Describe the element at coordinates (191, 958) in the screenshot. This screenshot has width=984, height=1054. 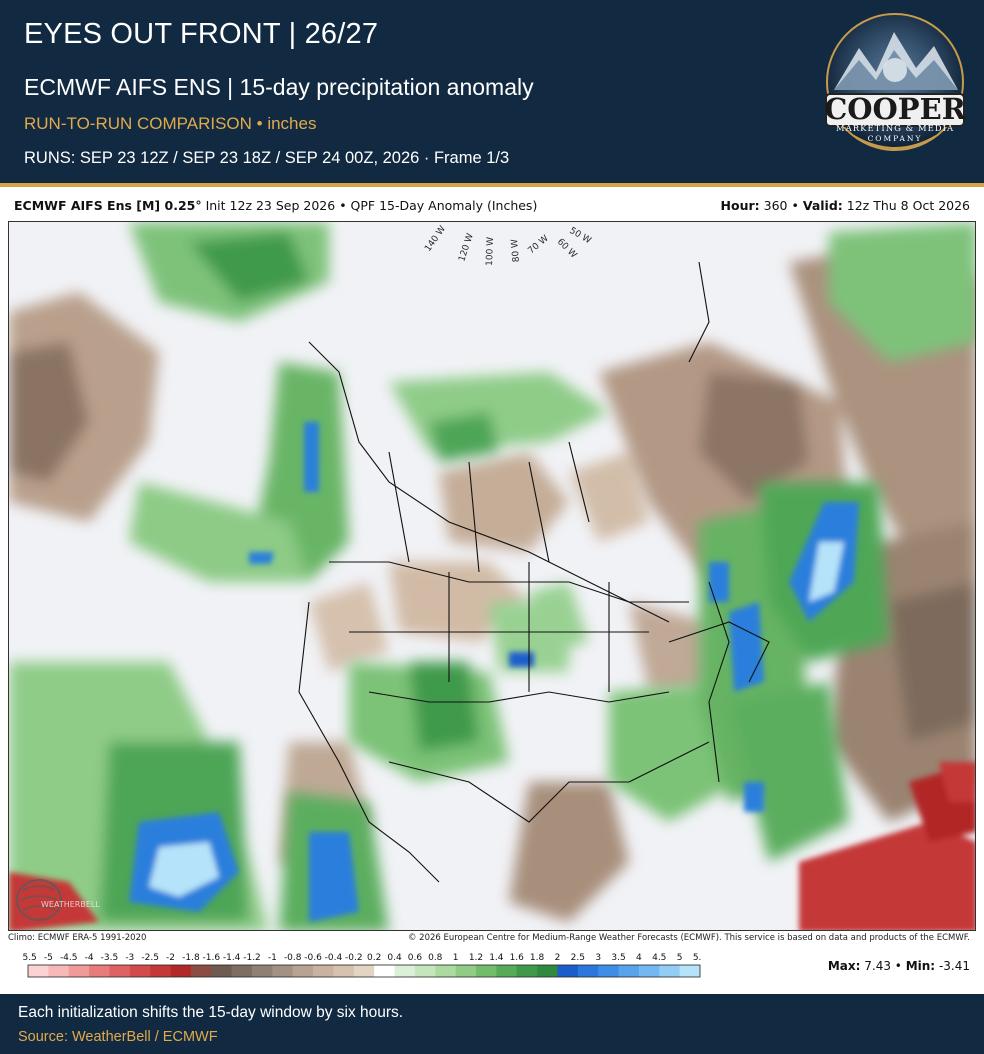
I see `scale-tick-label: -1.8` at that location.